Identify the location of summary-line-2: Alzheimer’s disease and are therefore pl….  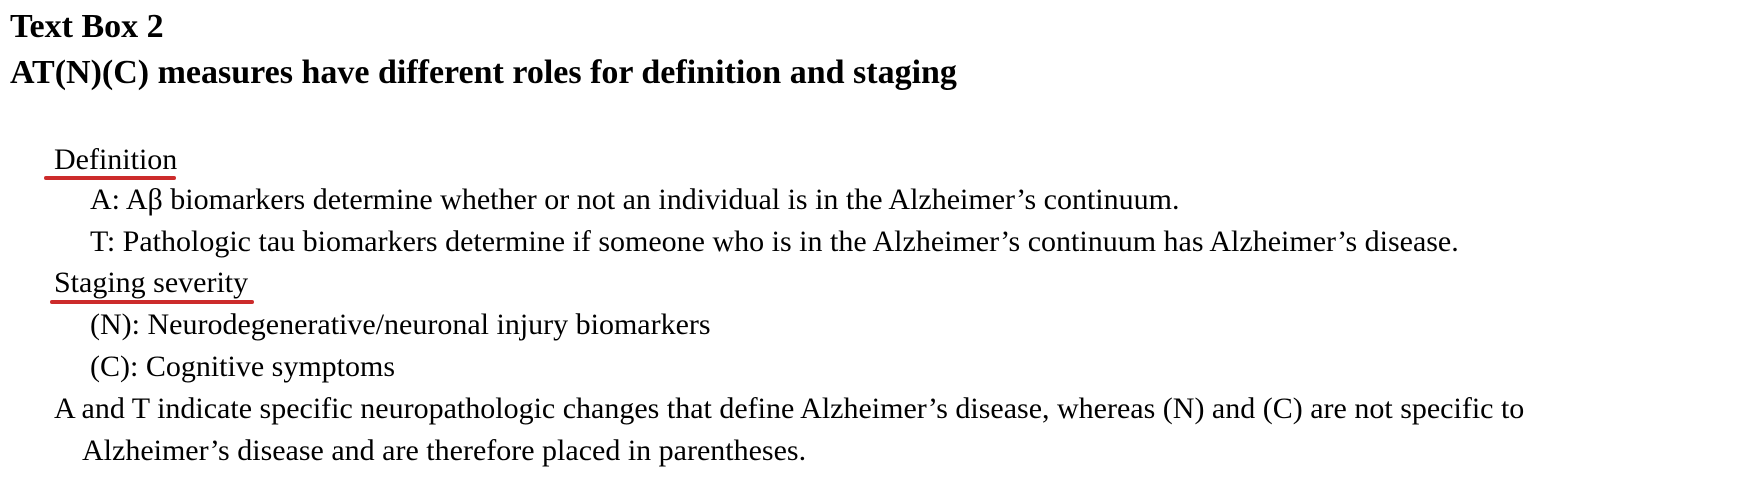
(444, 450).